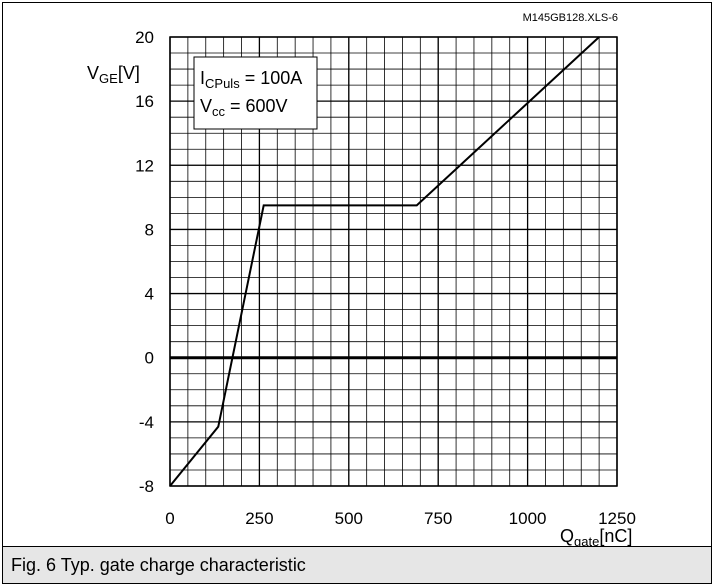  I want to click on y-tick-label: -8, so click(146, 486).